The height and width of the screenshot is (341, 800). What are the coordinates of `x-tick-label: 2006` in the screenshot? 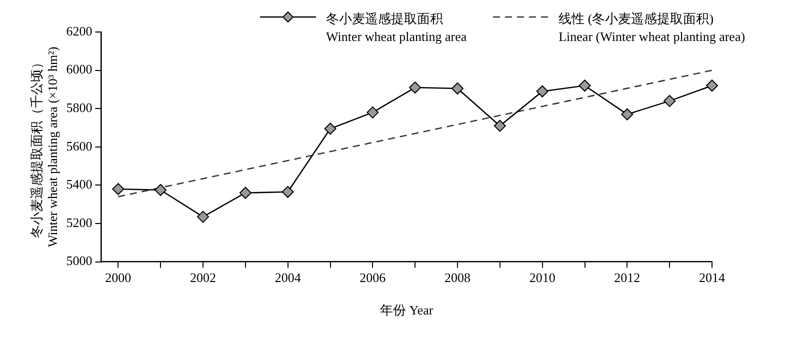 It's located at (373, 278).